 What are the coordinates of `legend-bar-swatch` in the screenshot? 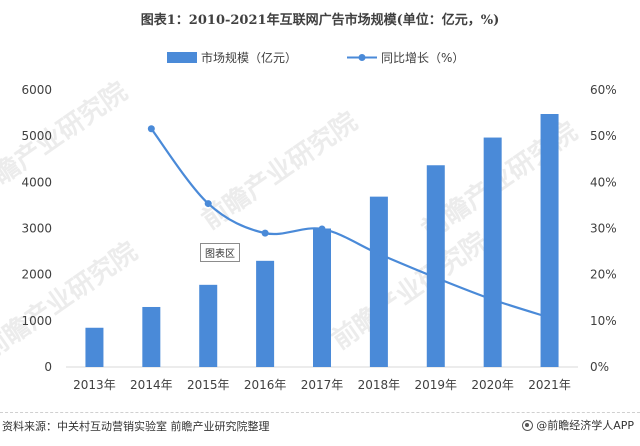 It's located at (182, 57).